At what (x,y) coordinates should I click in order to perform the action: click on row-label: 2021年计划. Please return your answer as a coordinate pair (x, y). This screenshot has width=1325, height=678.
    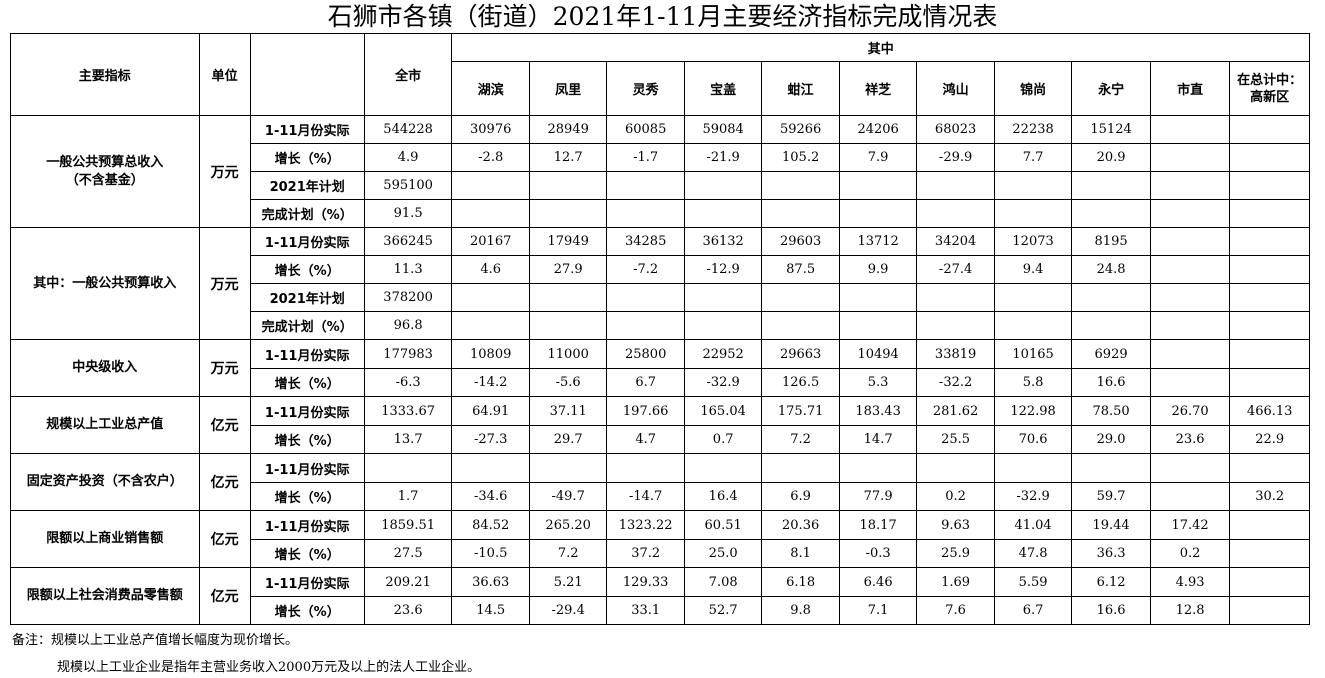
    Looking at the image, I should click on (307, 185).